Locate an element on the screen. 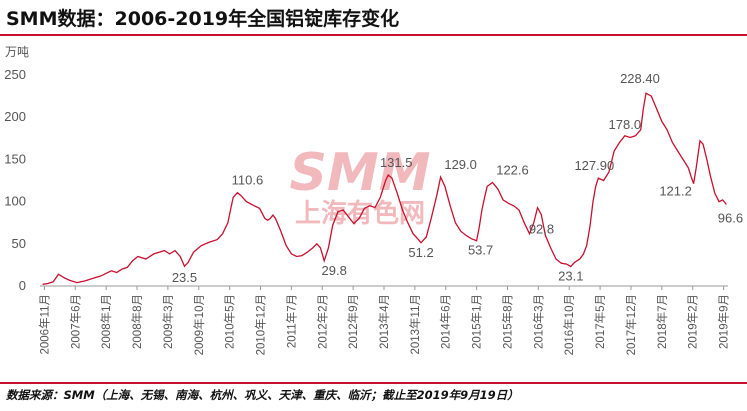 Image resolution: width=747 pixels, height=411 pixels. y-axis: 0 50 100 150 200 250 is located at coordinates (15, 180).